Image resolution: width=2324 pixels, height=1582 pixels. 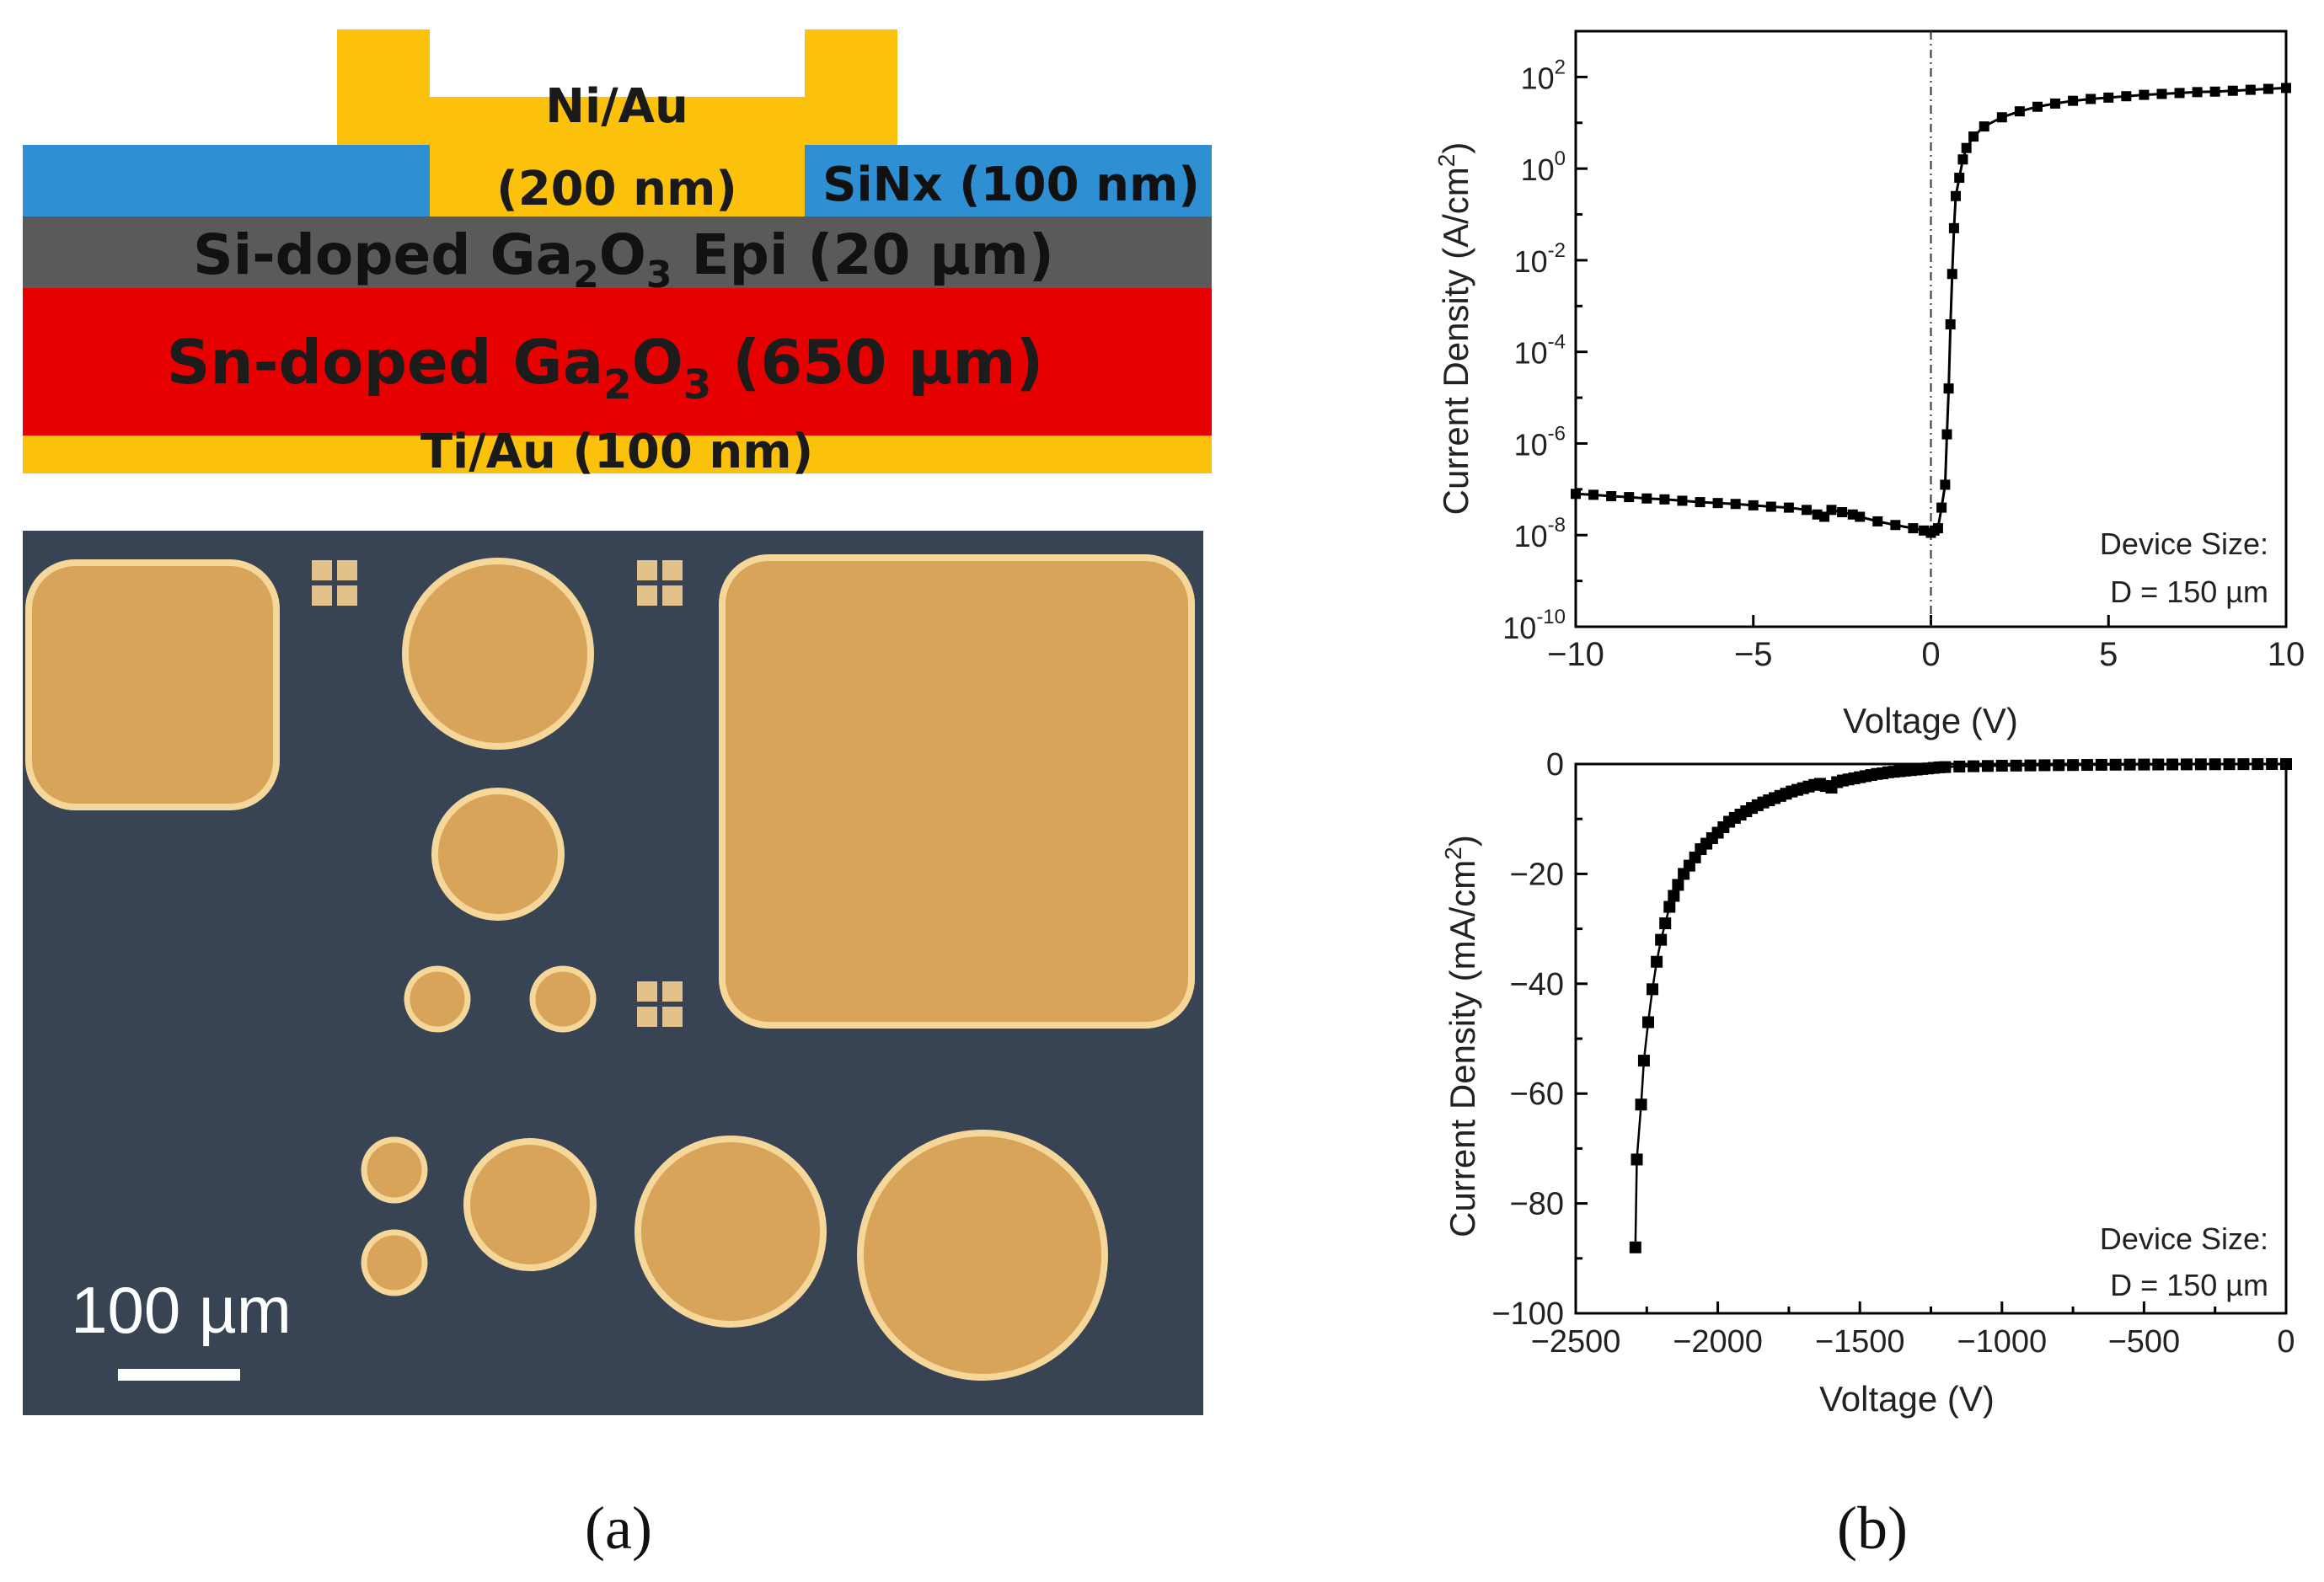 What do you see at coordinates (2286, 654) in the screenshot?
I see `x-tick-label: 10` at bounding box center [2286, 654].